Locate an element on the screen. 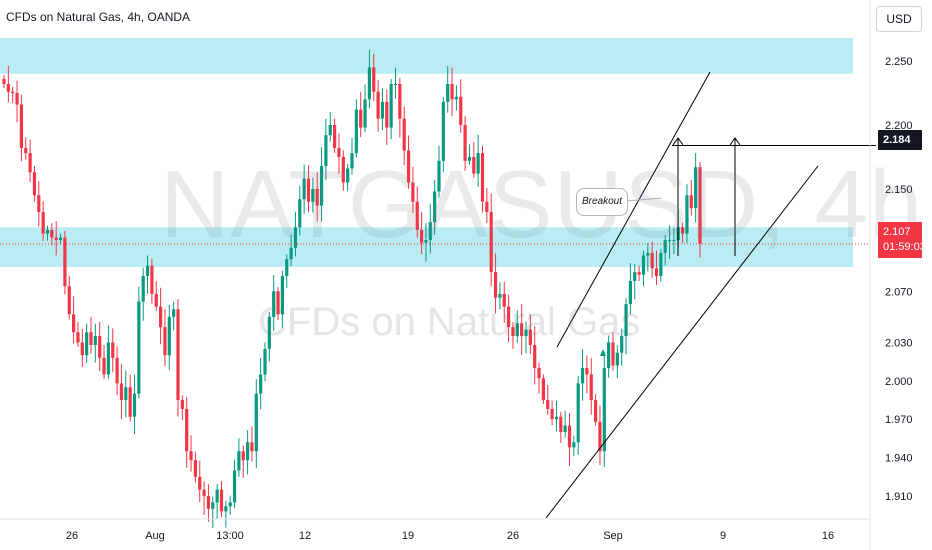  price-tick-label: 2.000 is located at coordinates (899, 382).